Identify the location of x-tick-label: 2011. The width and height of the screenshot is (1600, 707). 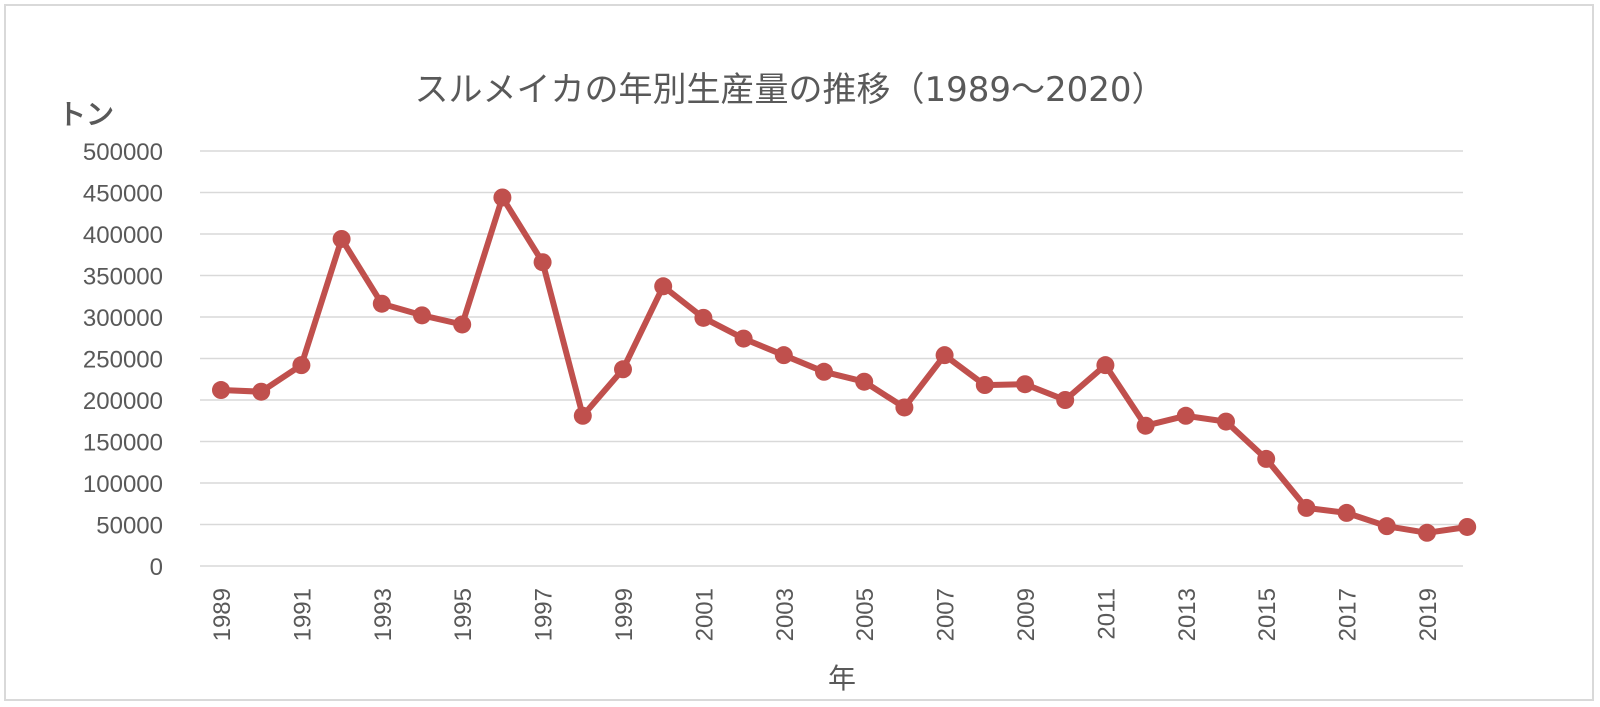
(1106, 614).